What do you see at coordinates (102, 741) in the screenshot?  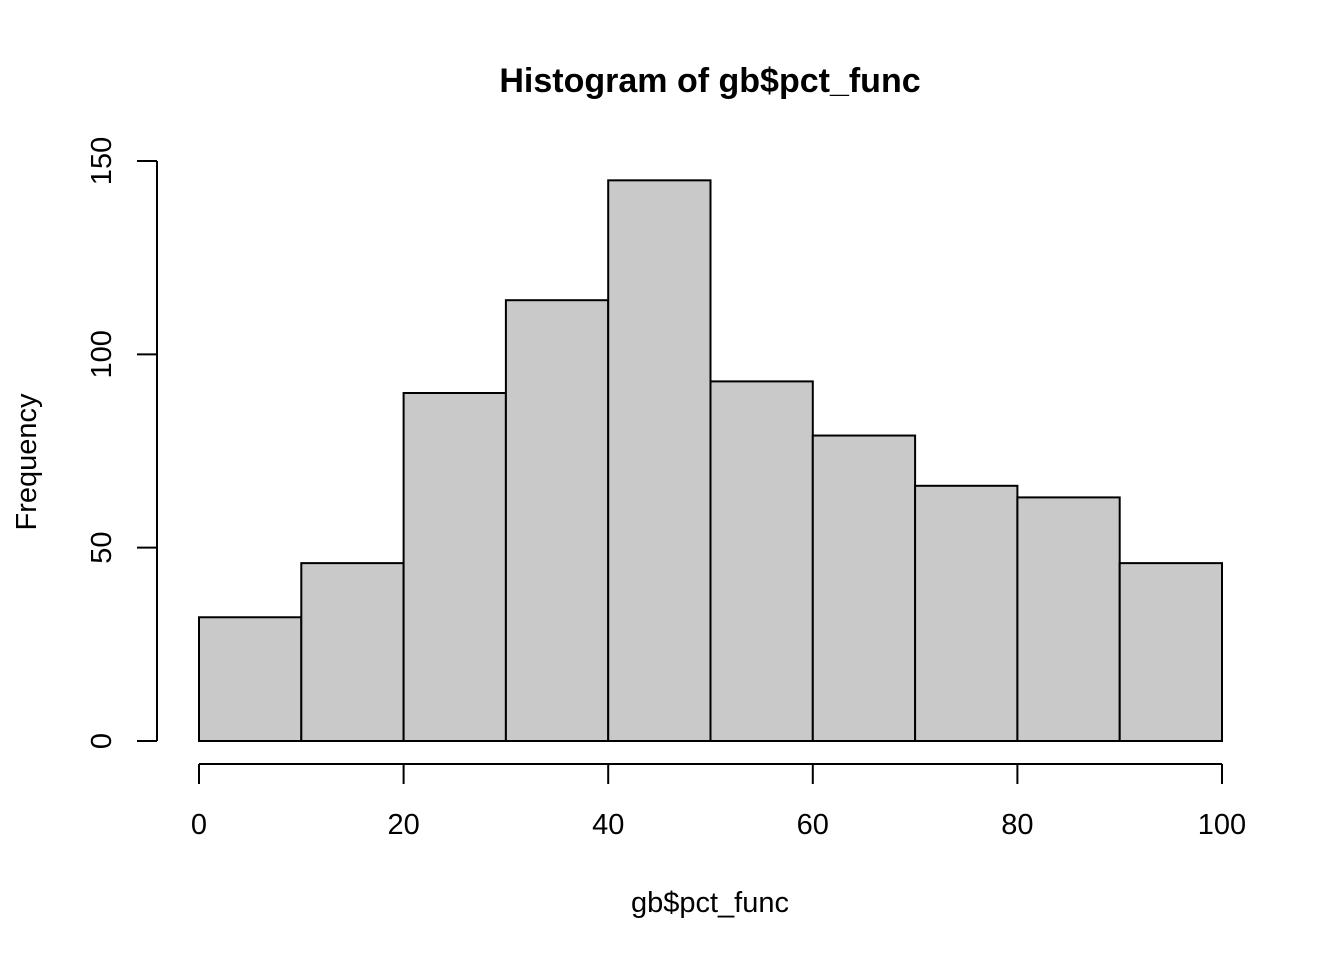 I see `y-tick-label: 0` at bounding box center [102, 741].